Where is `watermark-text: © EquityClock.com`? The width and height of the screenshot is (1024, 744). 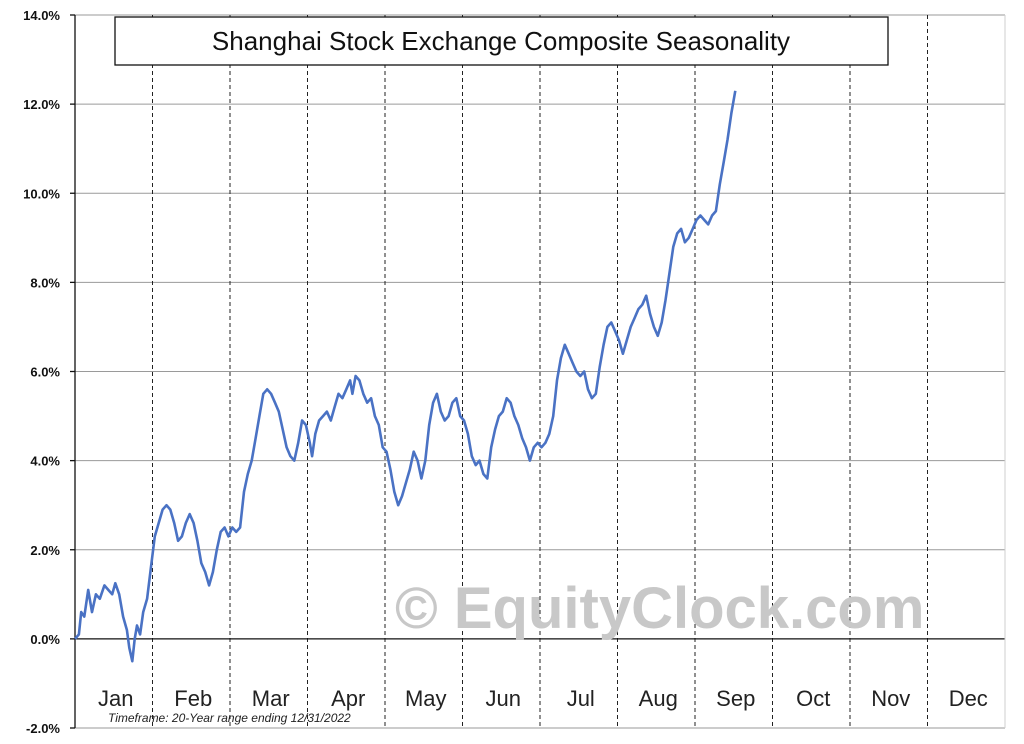 watermark-text: © EquityClock.com is located at coordinates (659, 608).